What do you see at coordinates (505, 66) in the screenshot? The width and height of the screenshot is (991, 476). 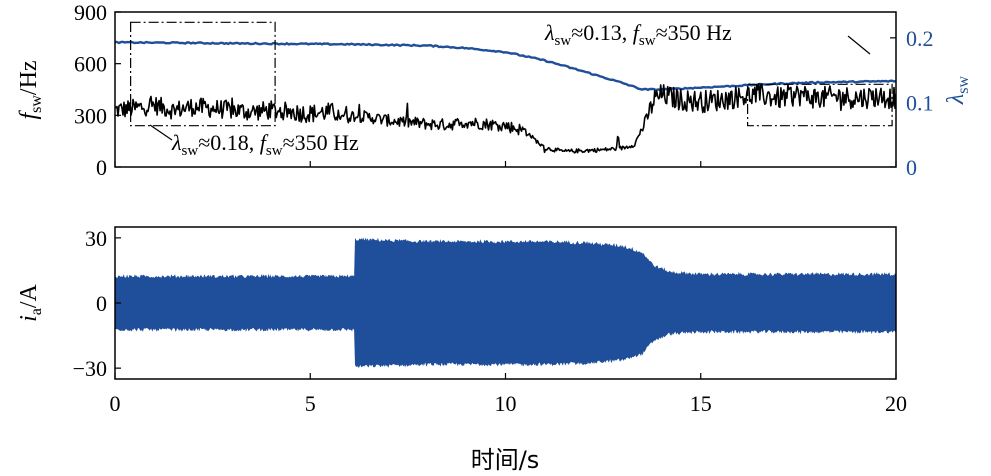 I see `lambda-sw-series-line` at bounding box center [505, 66].